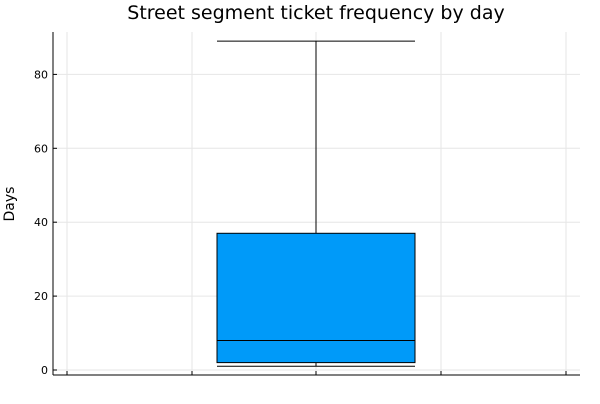  Describe the element at coordinates (315, 13) in the screenshot. I see `chart-title: Street segment ticket frequency by day` at that location.